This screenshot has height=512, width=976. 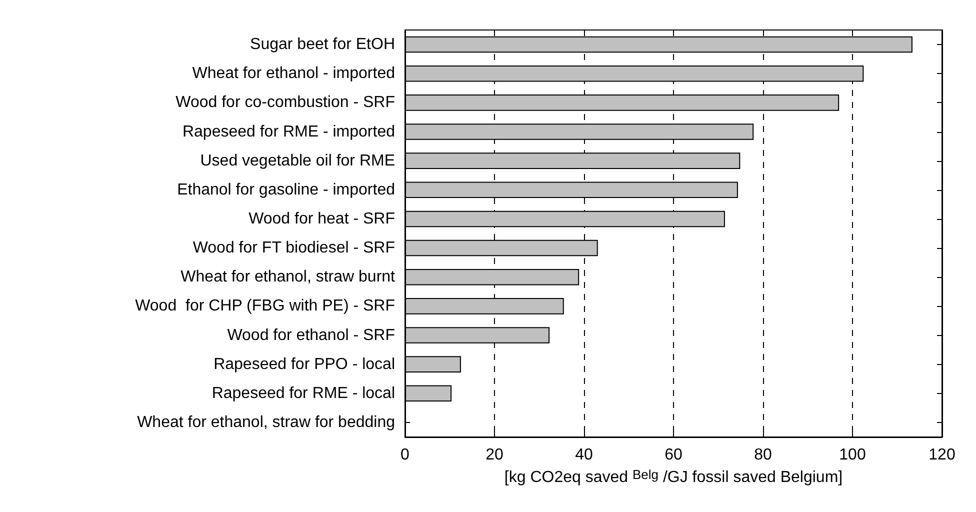 What do you see at coordinates (584, 455) in the screenshot?
I see `x-tick-label: 40` at bounding box center [584, 455].